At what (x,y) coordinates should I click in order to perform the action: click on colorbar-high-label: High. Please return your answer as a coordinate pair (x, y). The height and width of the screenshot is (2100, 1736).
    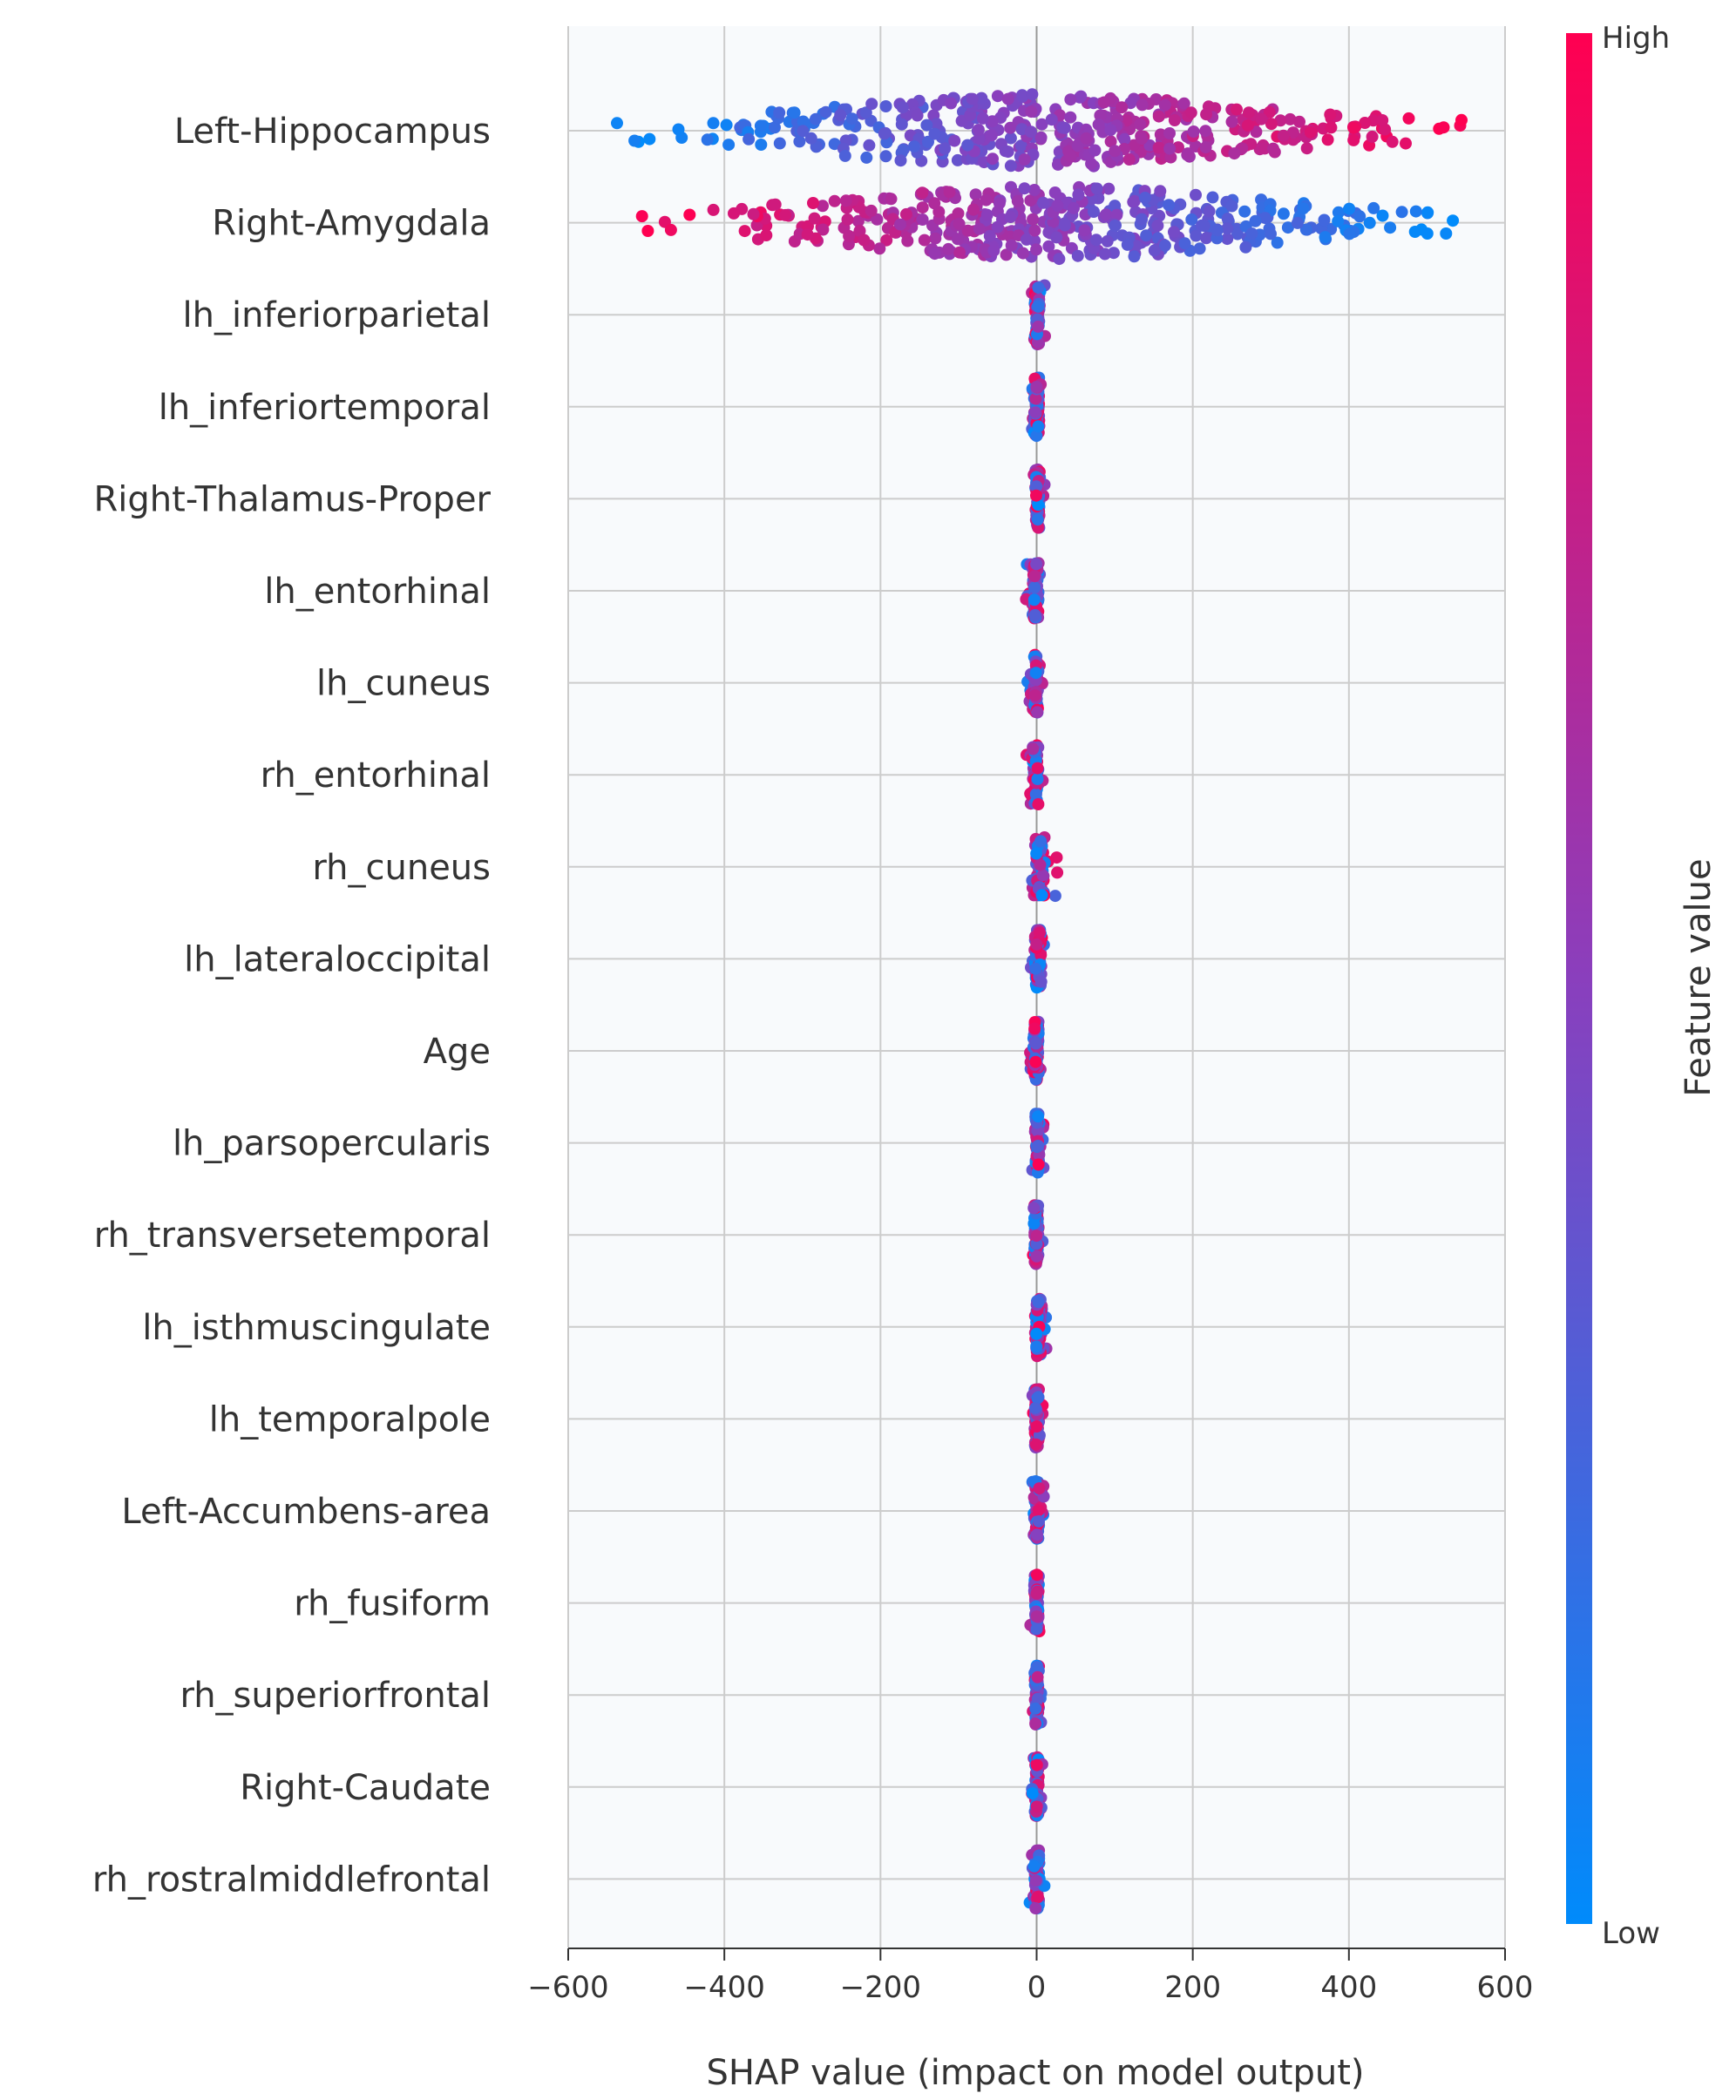
    Looking at the image, I should click on (1636, 38).